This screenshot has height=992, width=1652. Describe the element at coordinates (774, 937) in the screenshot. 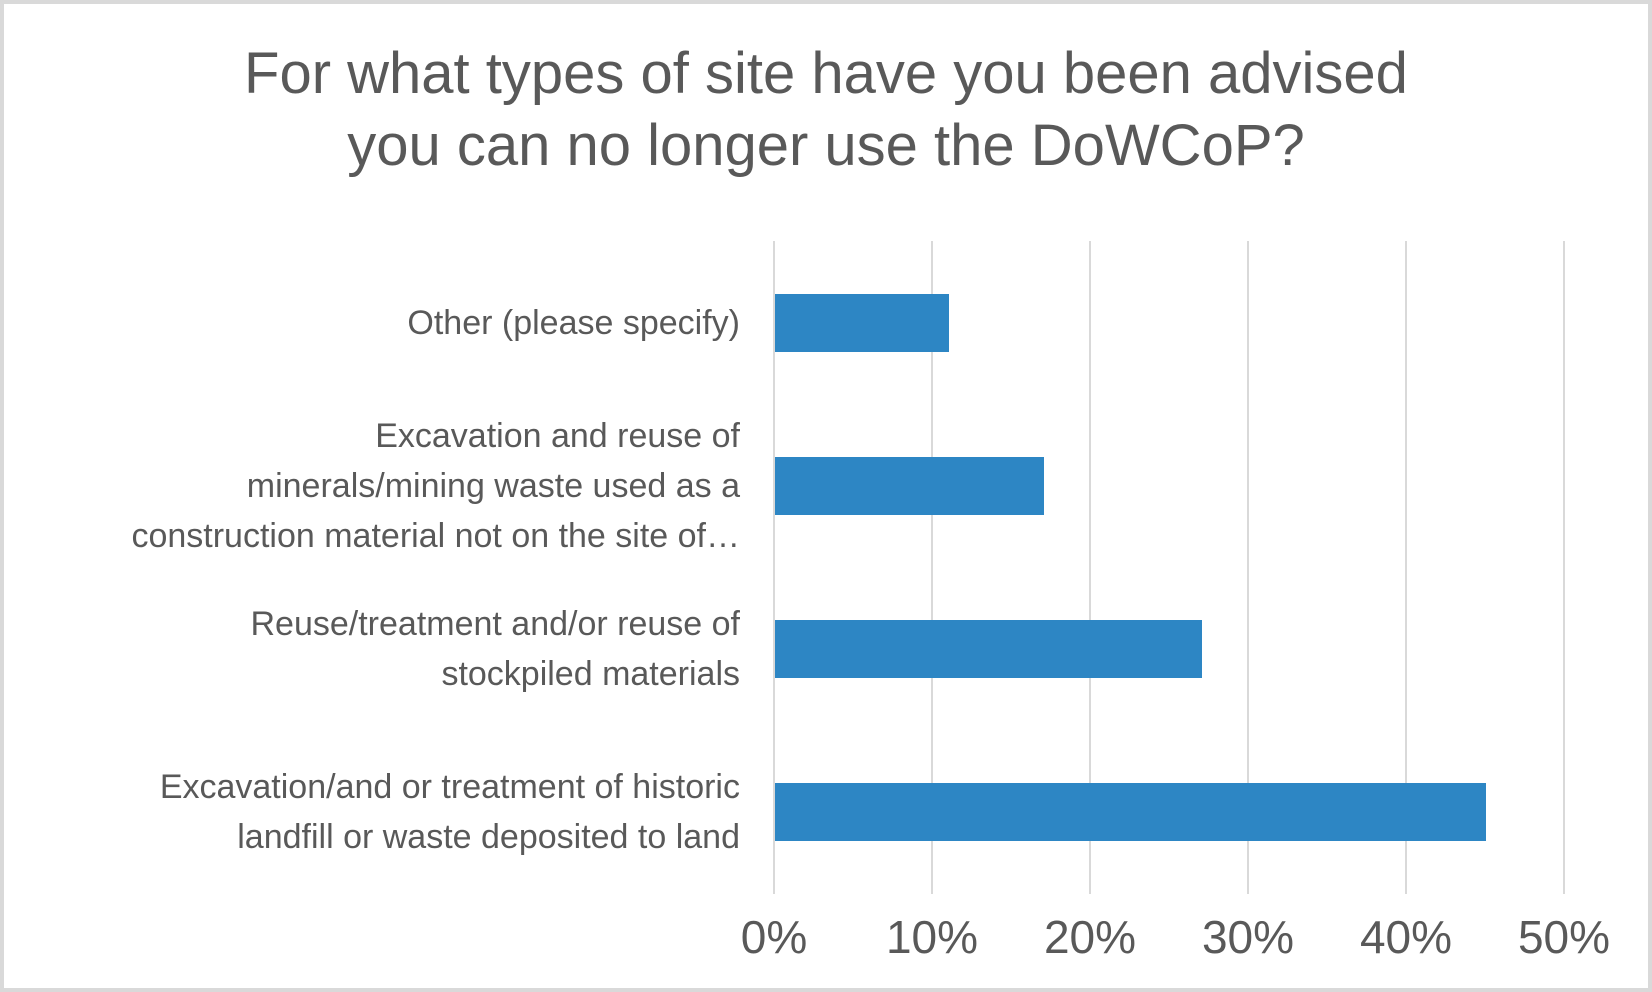

I see `x-tick-label: 0%` at that location.